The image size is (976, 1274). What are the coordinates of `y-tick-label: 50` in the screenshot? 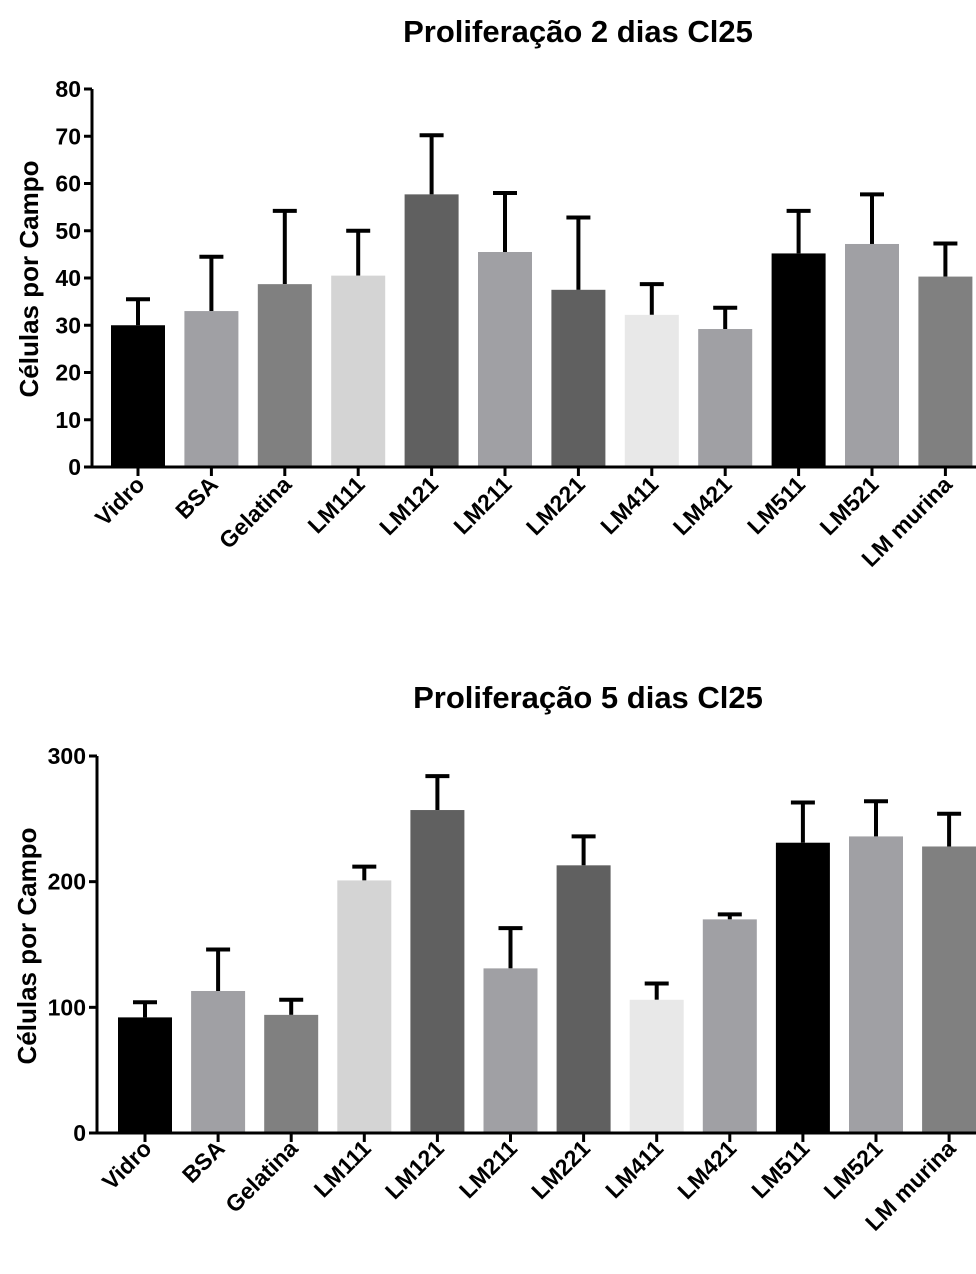 It's located at (68, 231).